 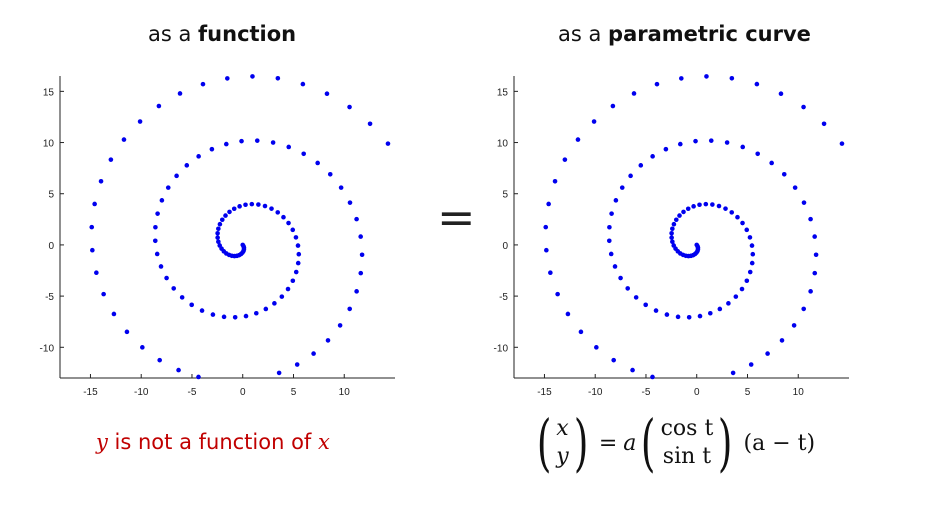 What do you see at coordinates (49, 297) in the screenshot?
I see `y-tick-label: -5` at bounding box center [49, 297].